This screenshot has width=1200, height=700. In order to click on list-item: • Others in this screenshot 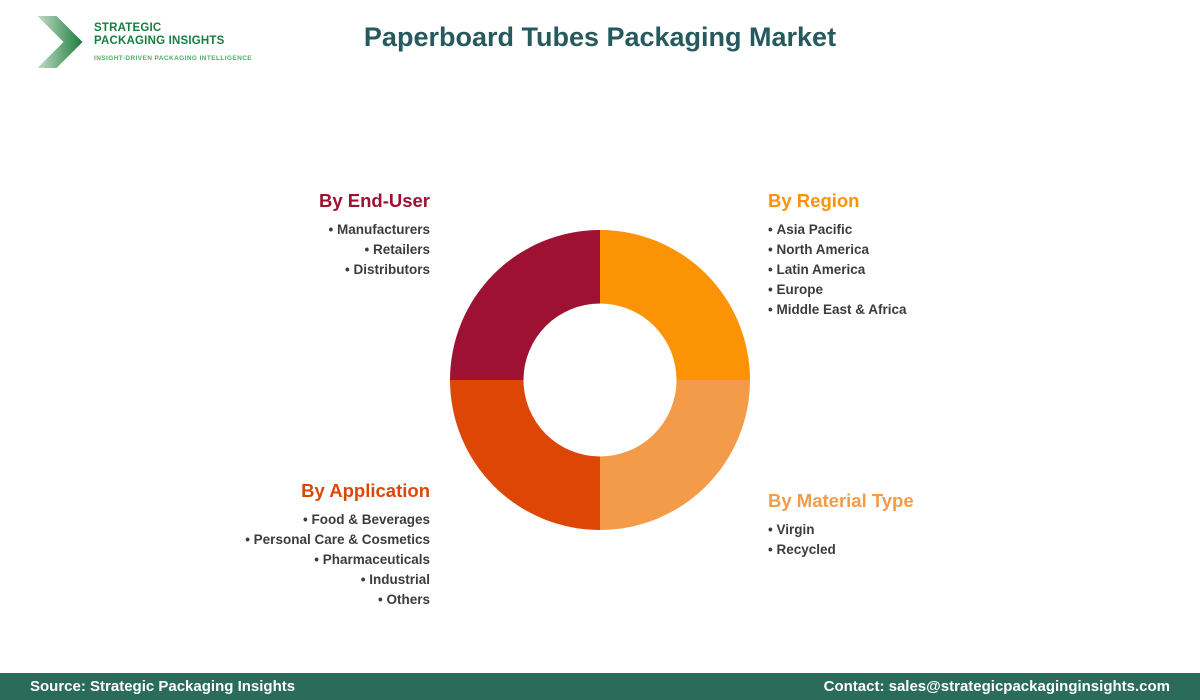, I will do `click(404, 599)`.